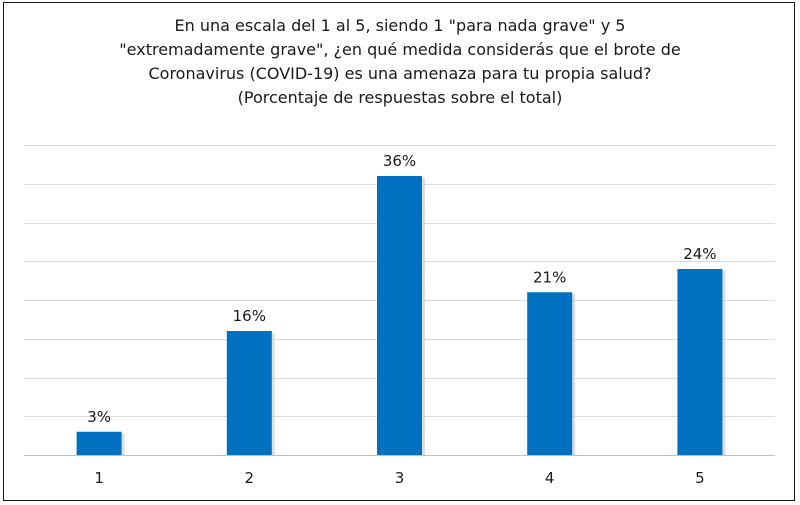 The height and width of the screenshot is (505, 800). What do you see at coordinates (699, 254) in the screenshot?
I see `data-label-5: 24%` at bounding box center [699, 254].